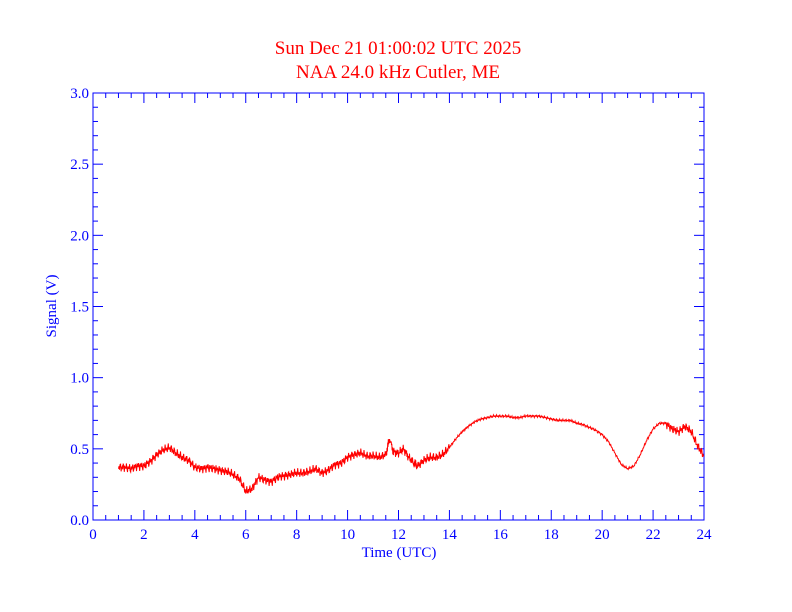 This screenshot has height=612, width=792. I want to click on x-tick-label: 16, so click(501, 535).